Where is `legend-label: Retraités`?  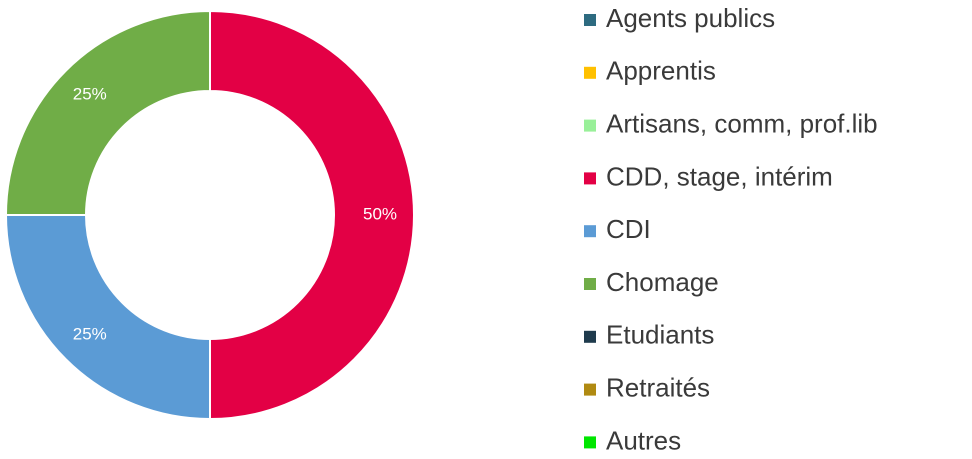 legend-label: Retraités is located at coordinates (658, 387).